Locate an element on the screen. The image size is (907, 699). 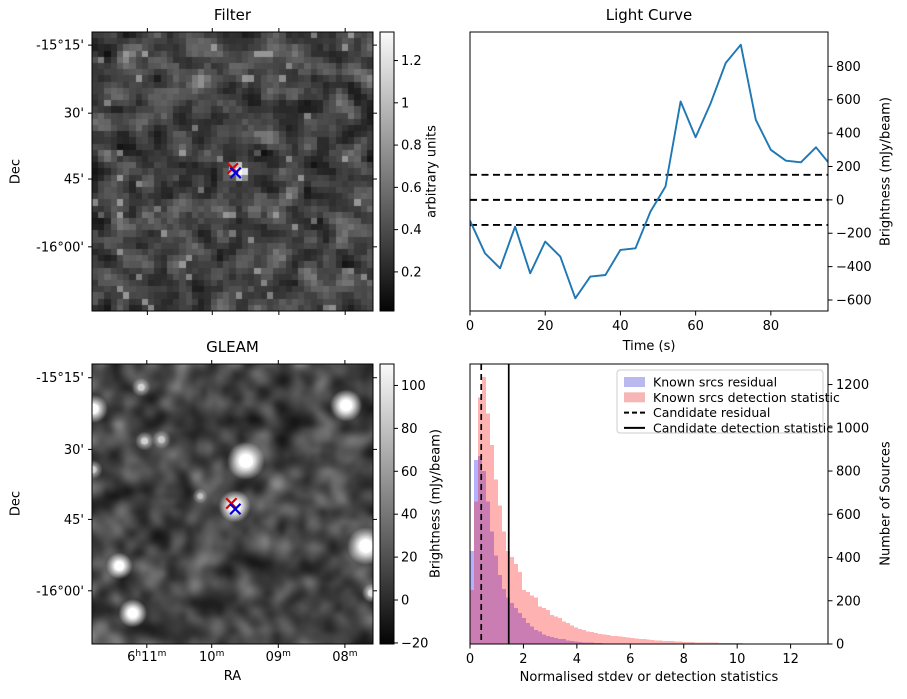
light-curve-threshold-lines is located at coordinates (649, 199).